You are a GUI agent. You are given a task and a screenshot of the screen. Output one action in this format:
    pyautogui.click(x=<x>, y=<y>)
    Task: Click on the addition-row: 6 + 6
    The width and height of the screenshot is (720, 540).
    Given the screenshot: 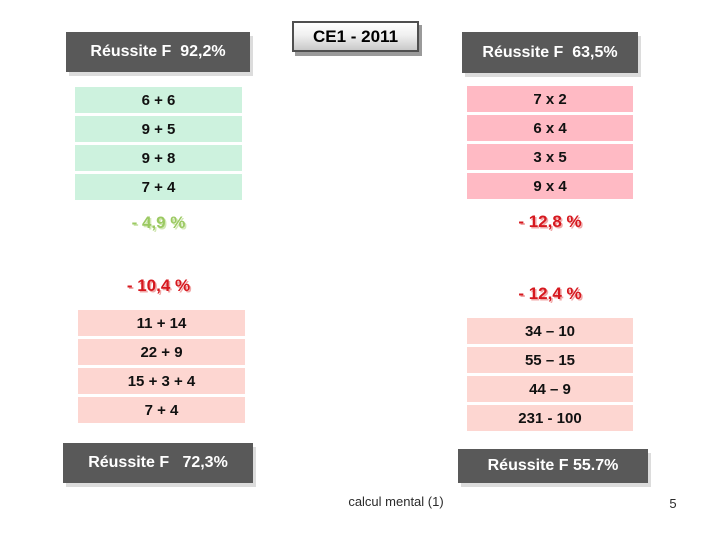 What is the action you would take?
    pyautogui.click(x=158, y=100)
    